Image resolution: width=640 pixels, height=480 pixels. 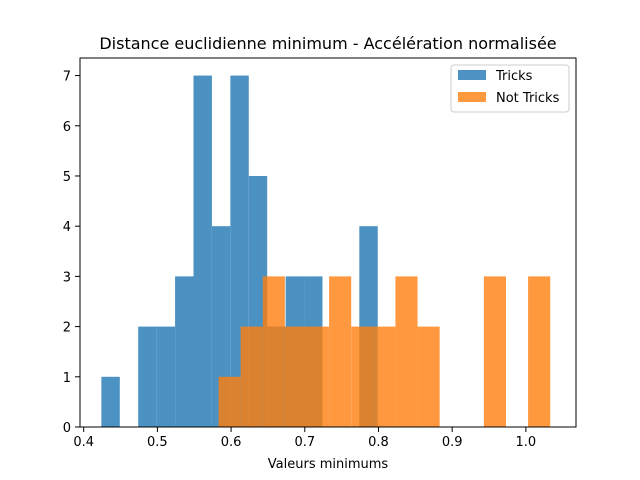 I want to click on legend-label-tricks: Tricks, so click(x=514, y=76).